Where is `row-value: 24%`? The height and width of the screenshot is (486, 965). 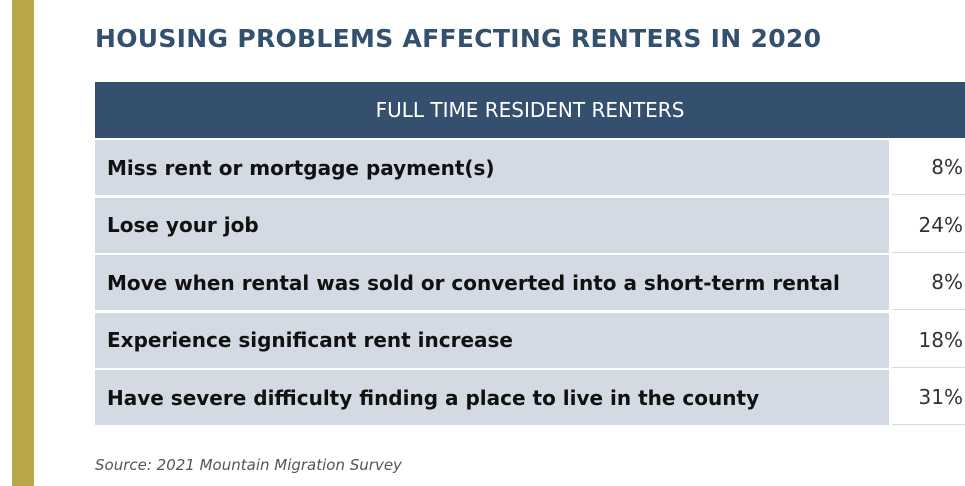 row-value: 24% is located at coordinates (928, 225).